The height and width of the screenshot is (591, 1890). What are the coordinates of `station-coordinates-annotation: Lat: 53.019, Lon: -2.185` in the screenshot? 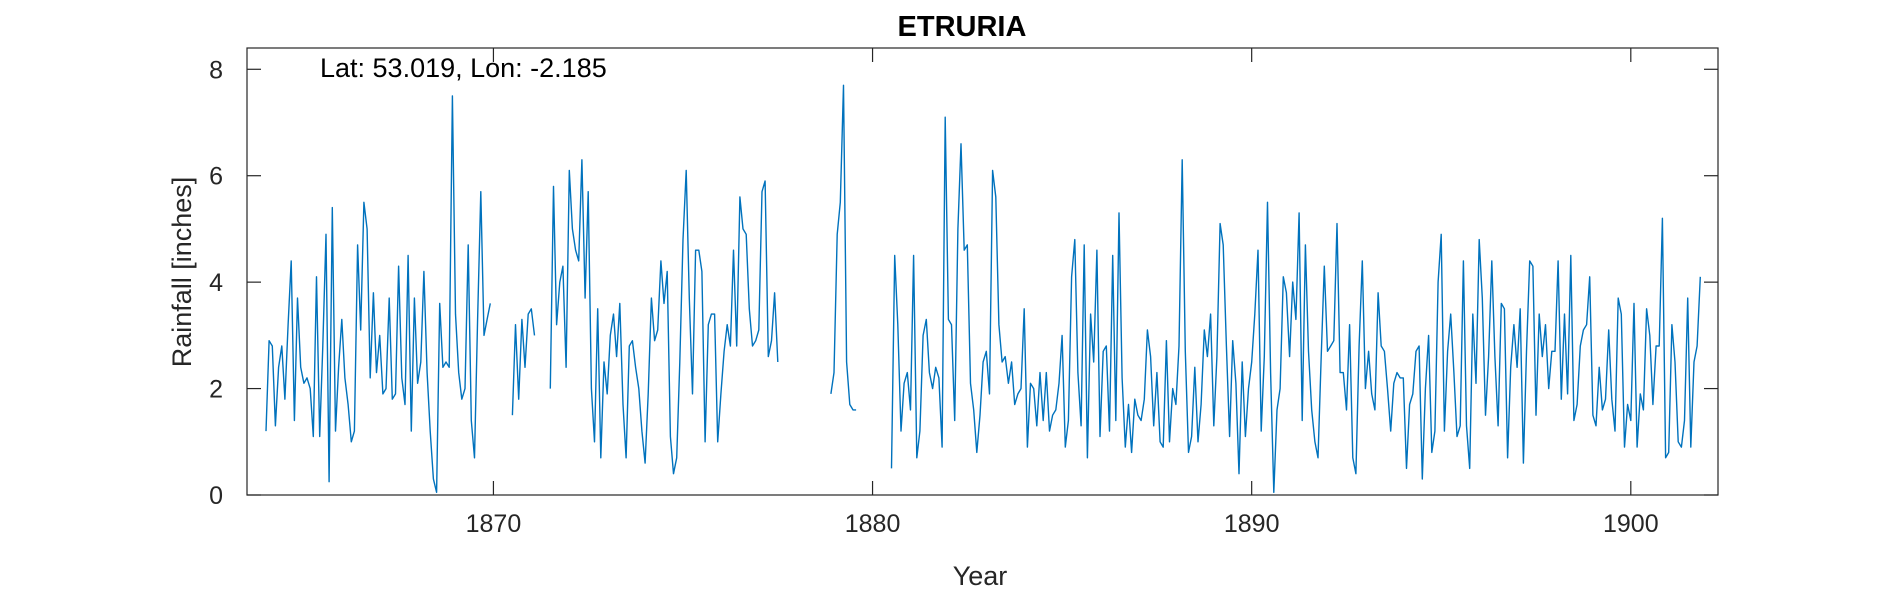 It's located at (463, 68).